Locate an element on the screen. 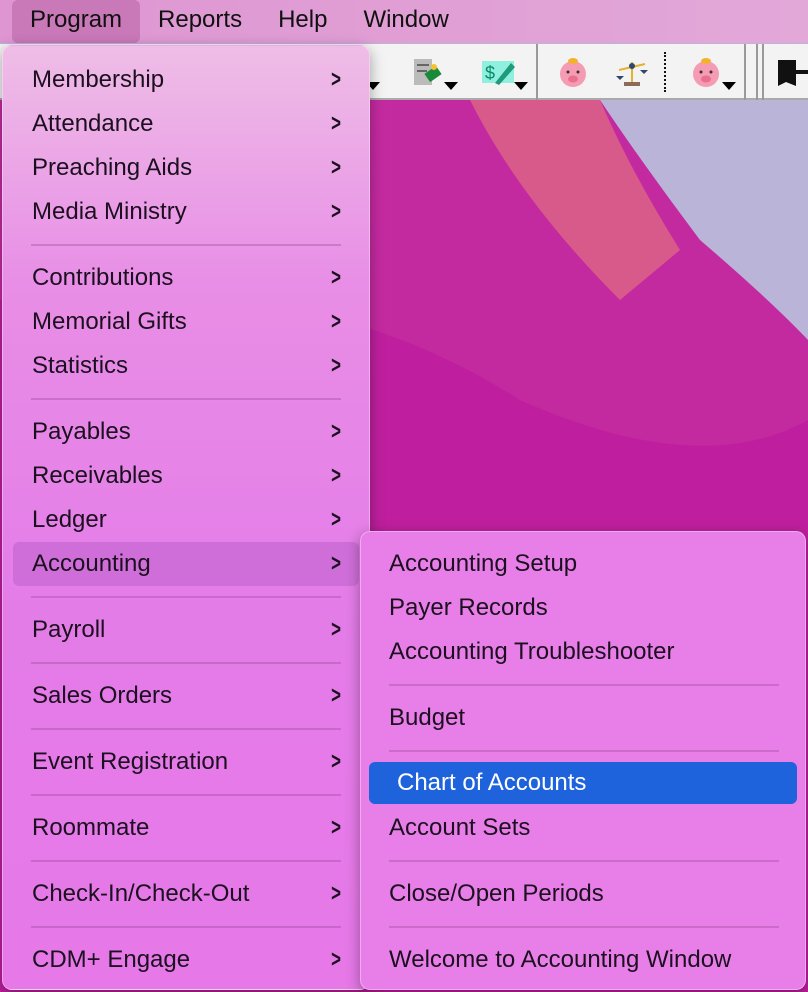 The height and width of the screenshot is (992, 808). menu-item-event-registration: Event Registration > is located at coordinates (186, 762).